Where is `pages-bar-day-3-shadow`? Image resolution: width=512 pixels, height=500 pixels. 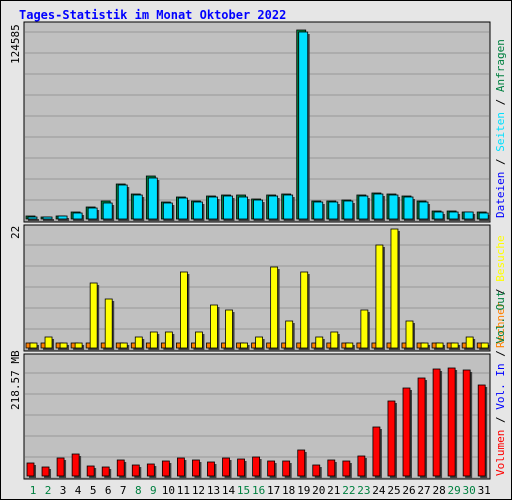 pages-bar-day-3-shadow is located at coordinates (65, 219).